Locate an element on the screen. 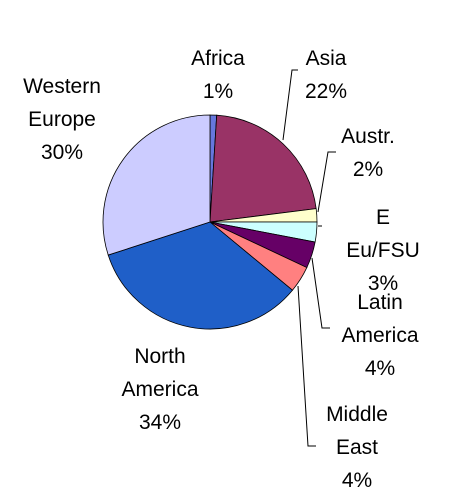 The image size is (460, 504). category-label: Austr. is located at coordinates (368, 136).